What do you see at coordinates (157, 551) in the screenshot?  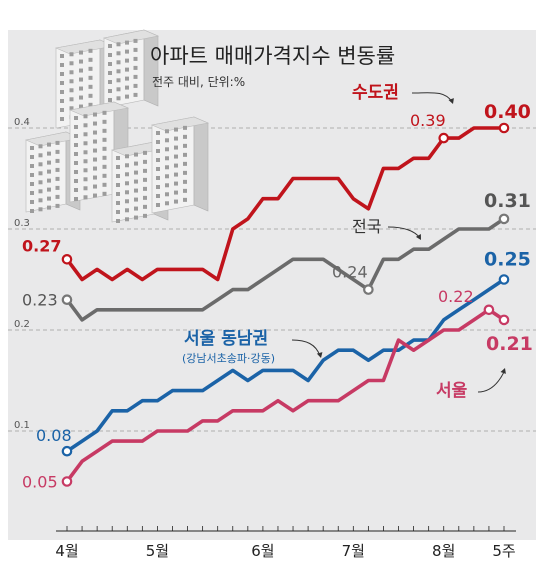 I see `x-tick-label: 5월` at bounding box center [157, 551].